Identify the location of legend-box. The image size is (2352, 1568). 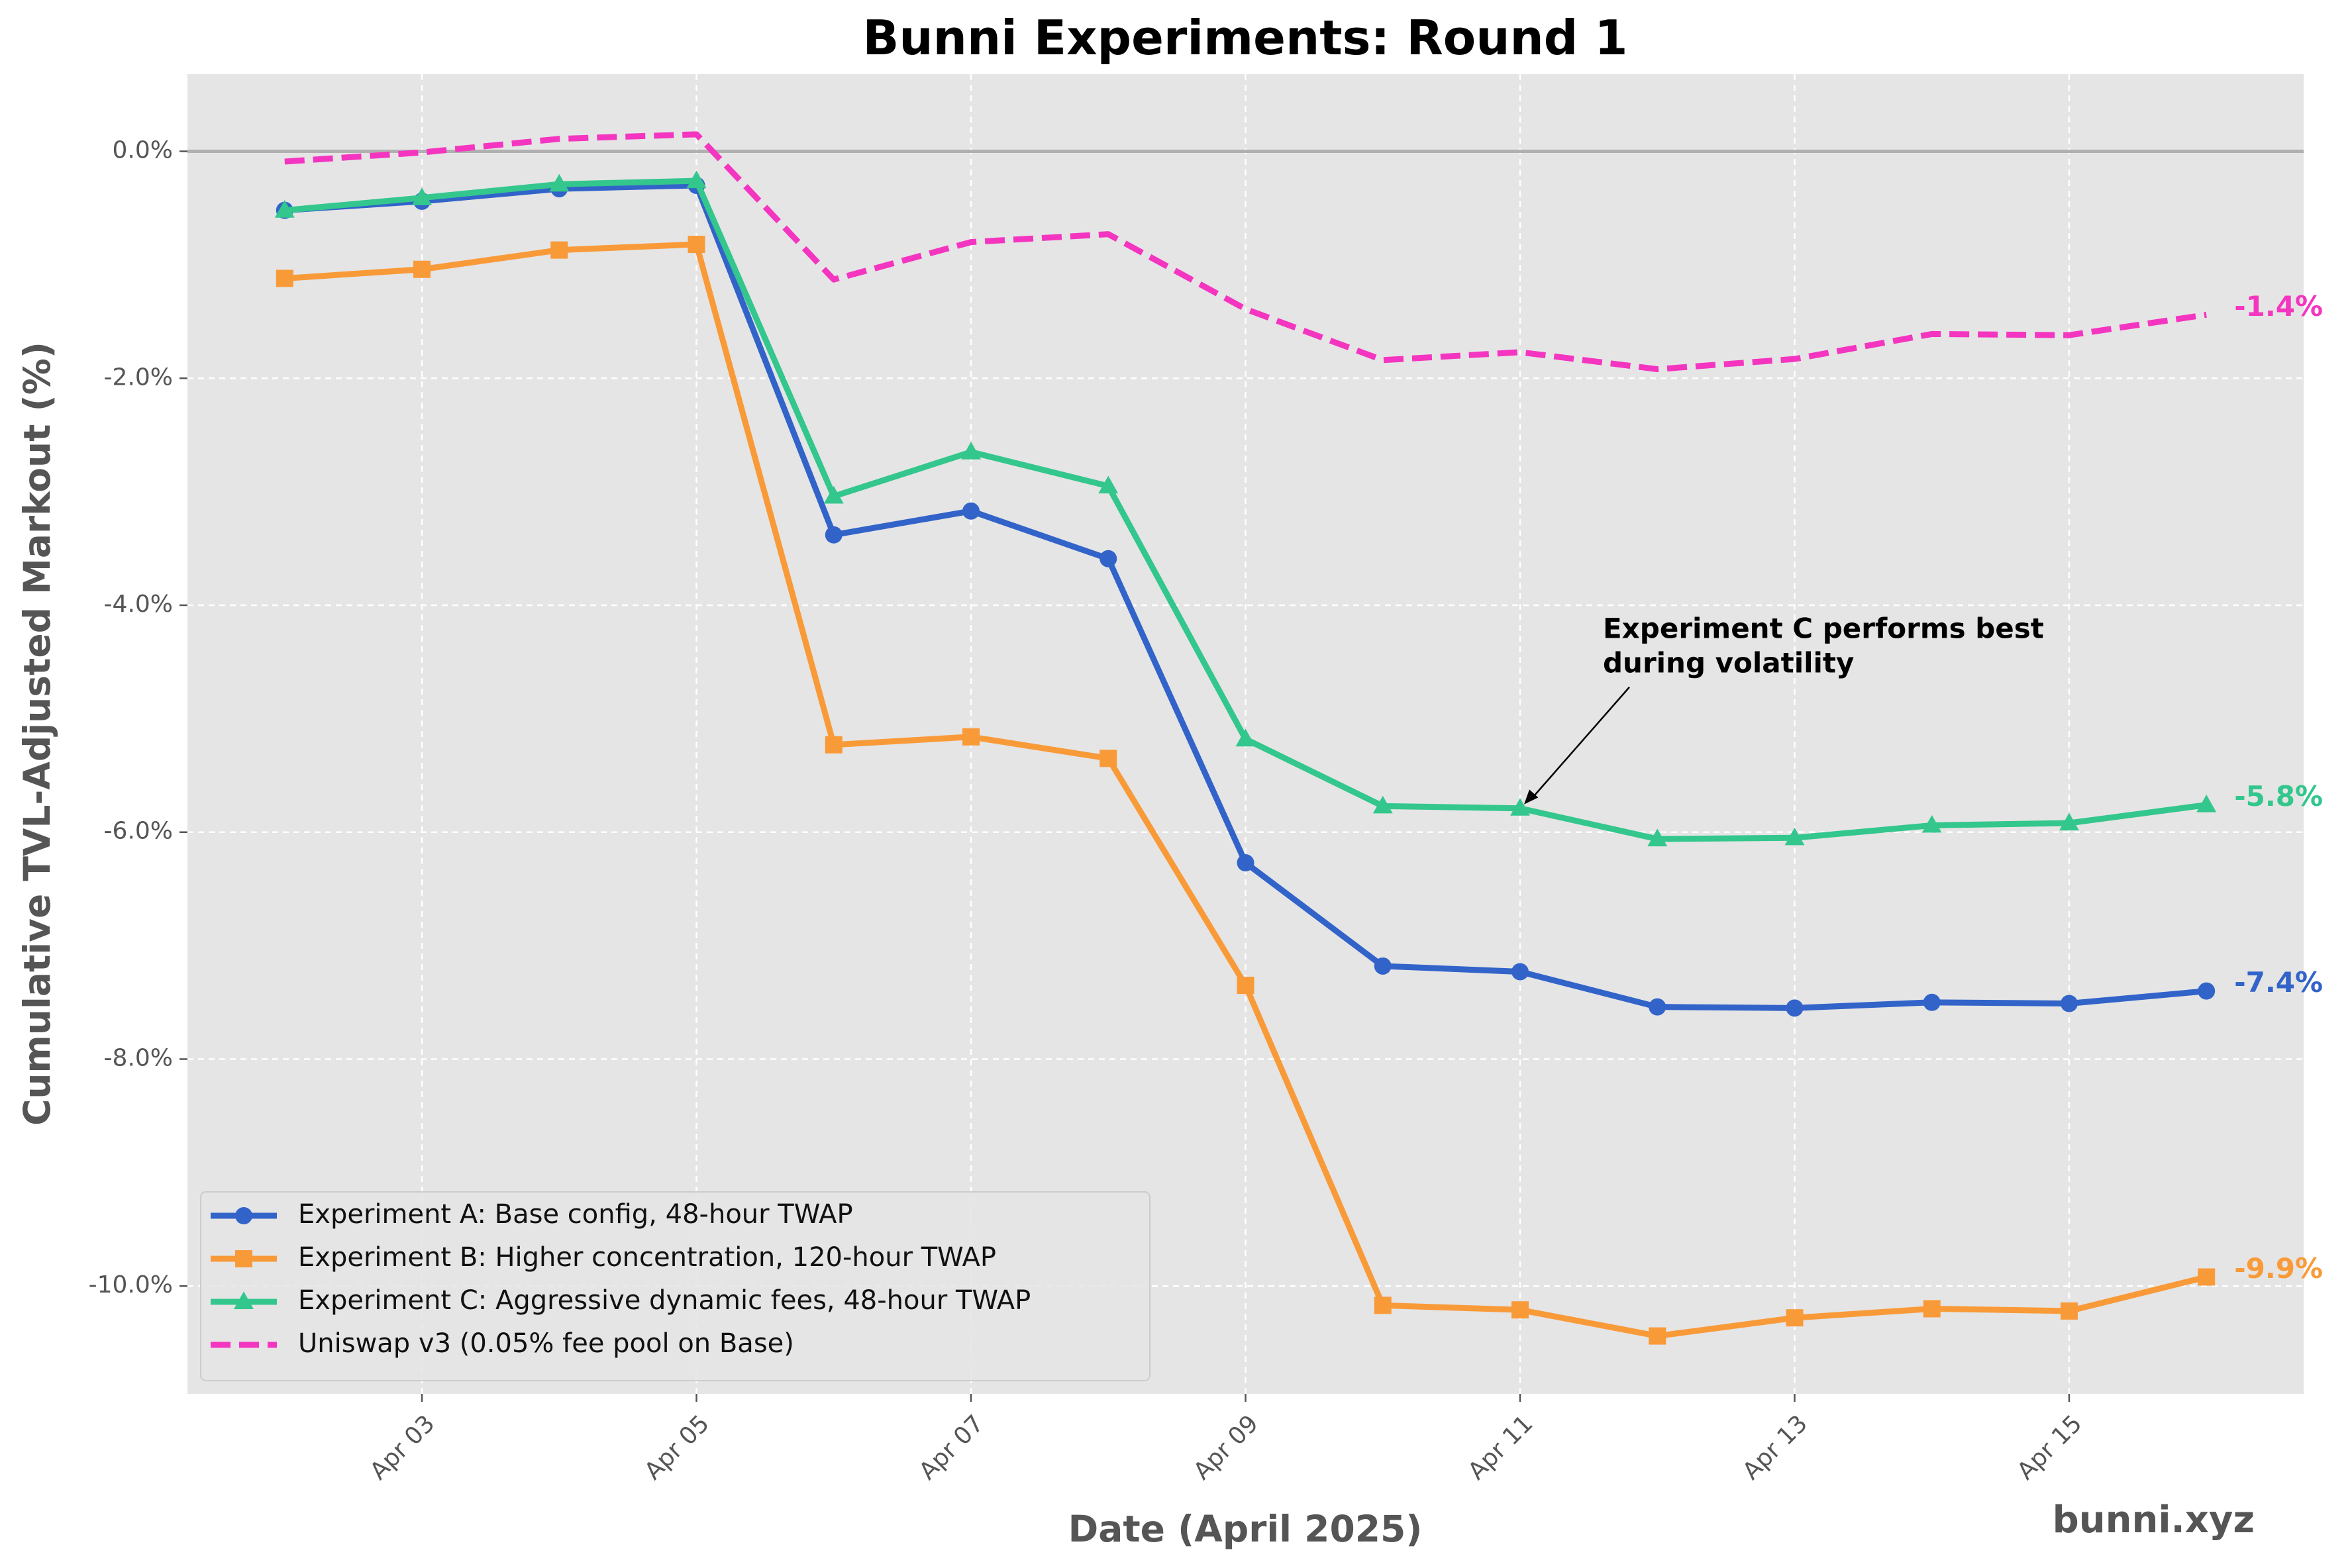
(675, 1286).